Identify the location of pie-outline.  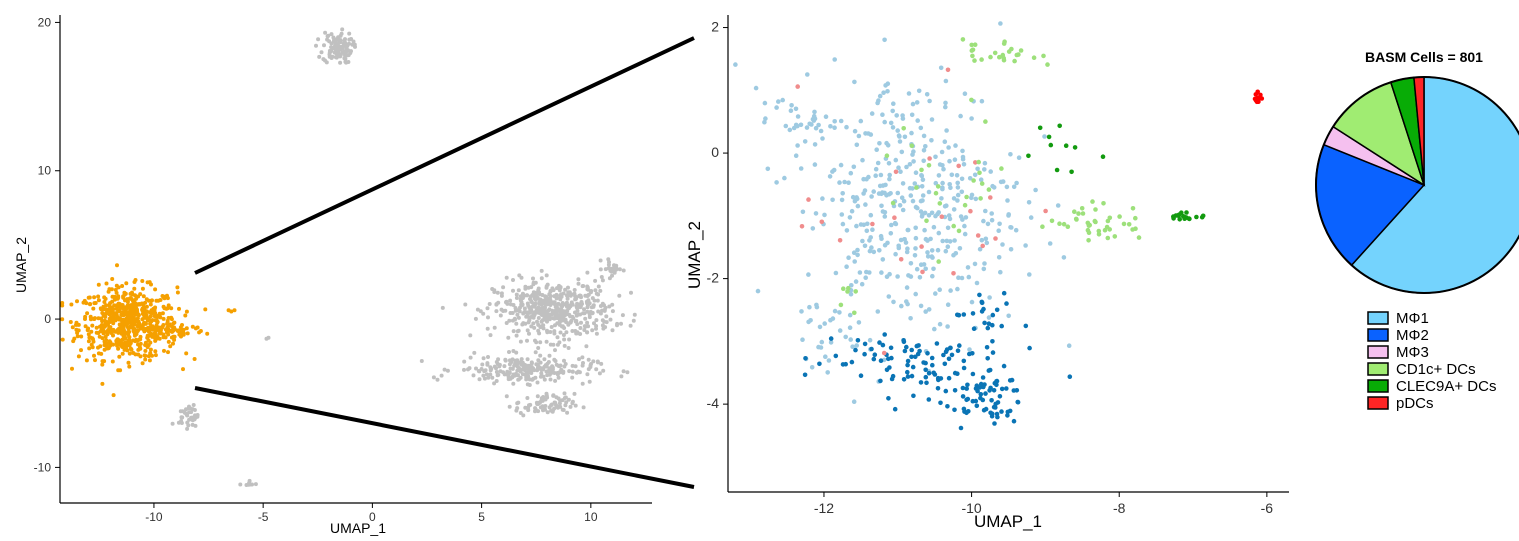
(1417, 185).